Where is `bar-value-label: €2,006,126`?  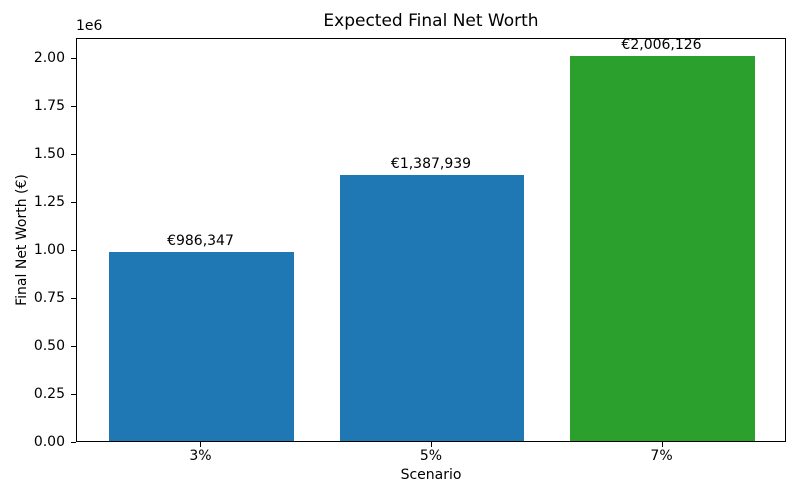
bar-value-label: €2,006,126 is located at coordinates (661, 45).